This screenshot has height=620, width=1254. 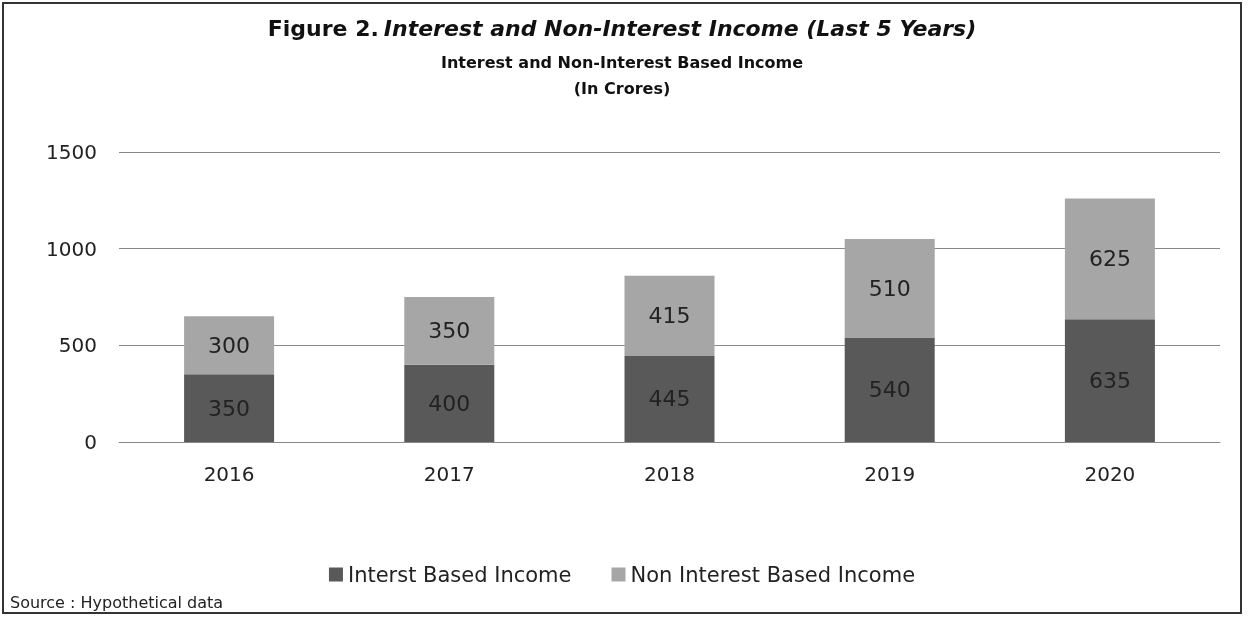 I want to click on data-label: 415, so click(x=669, y=316).